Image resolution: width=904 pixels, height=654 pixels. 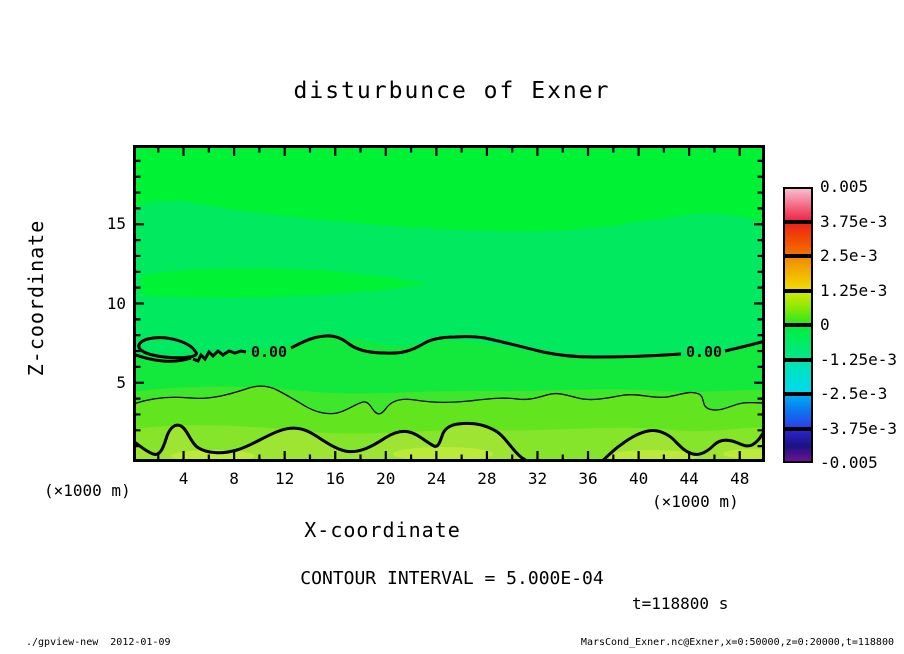 I want to click on x-tick-label: 20, so click(x=386, y=478).